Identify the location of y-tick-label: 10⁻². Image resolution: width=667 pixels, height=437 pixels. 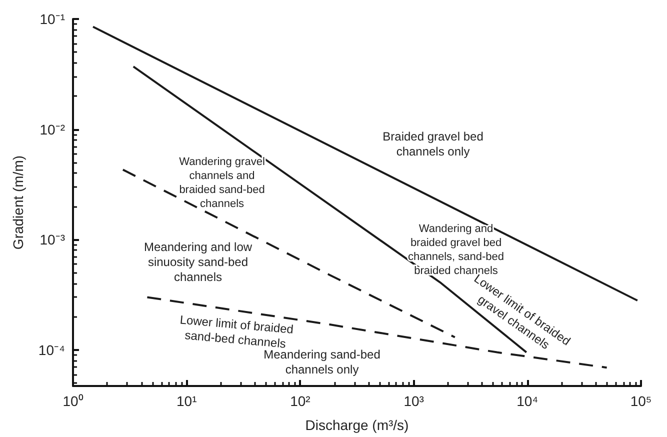
(53, 129).